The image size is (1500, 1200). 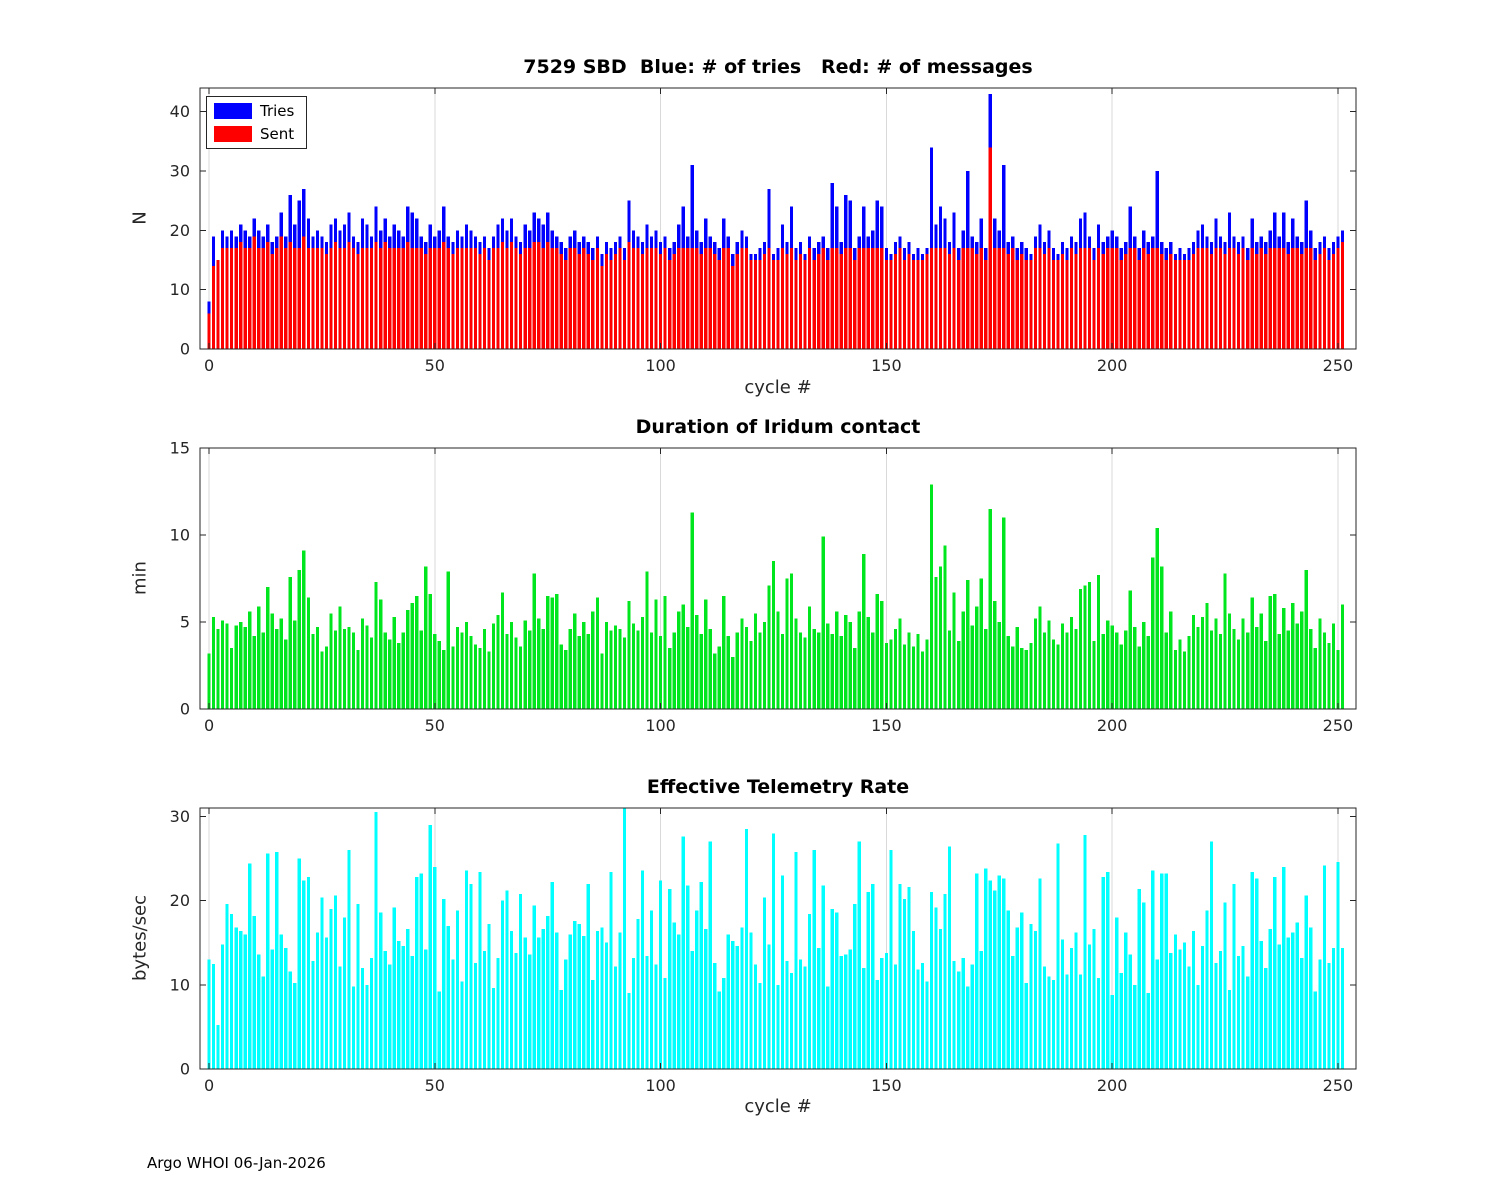 I want to click on chart-duration-title: Duration of Iridum contact, so click(x=778, y=427).